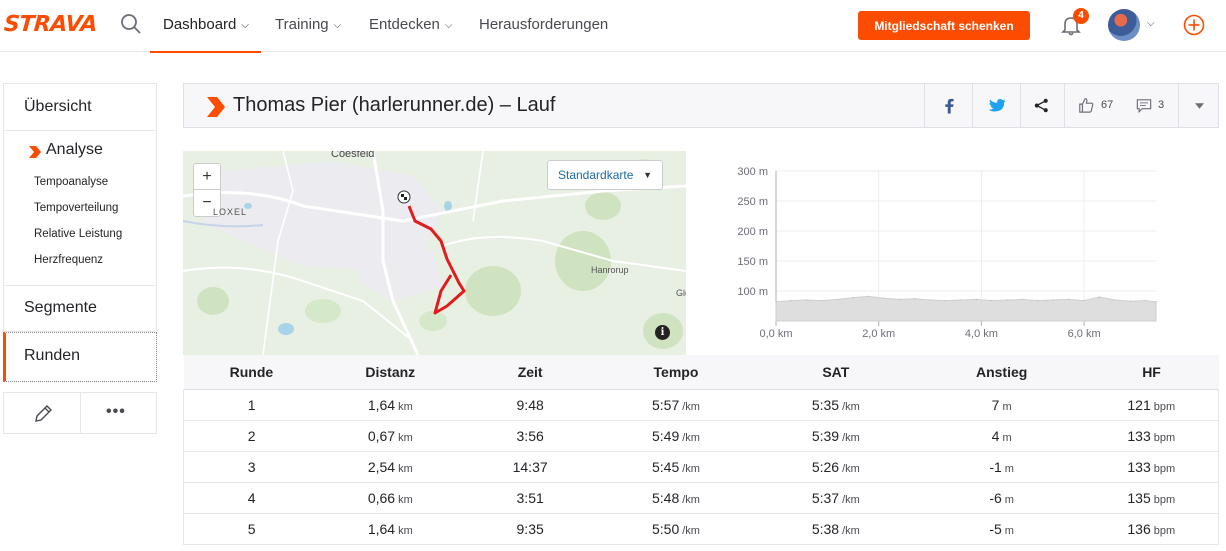  I want to click on bell-icon, so click(1071, 25).